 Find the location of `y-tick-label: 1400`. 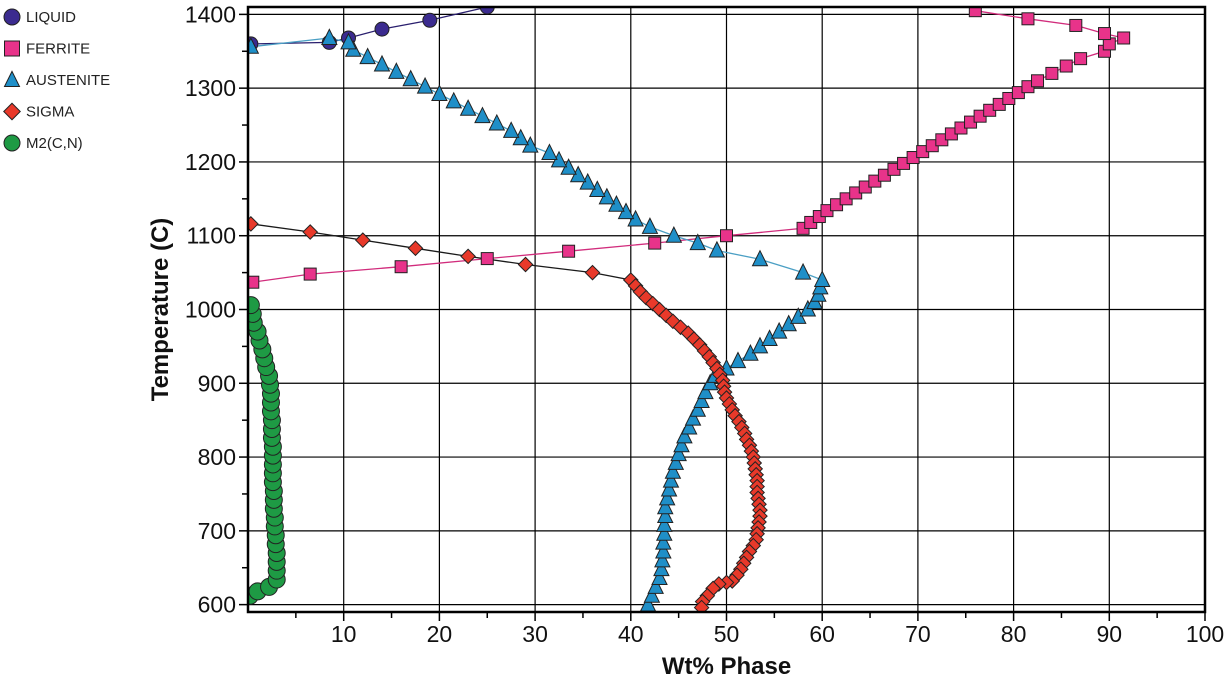

y-tick-label: 1400 is located at coordinates (210, 14).